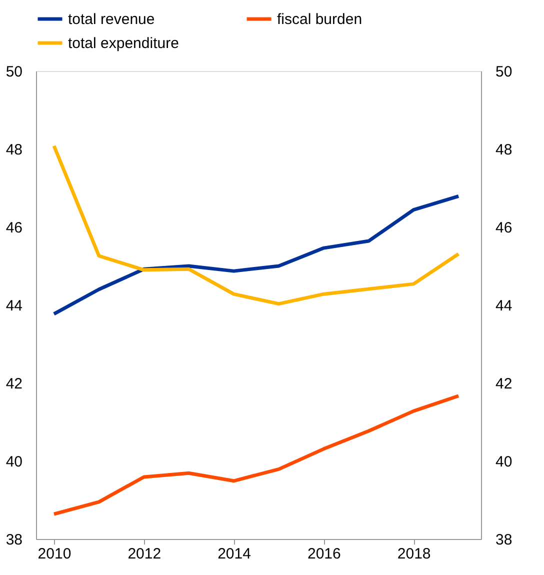  Describe the element at coordinates (319, 19) in the screenshot. I see `legend-label: fiscal burden` at that location.